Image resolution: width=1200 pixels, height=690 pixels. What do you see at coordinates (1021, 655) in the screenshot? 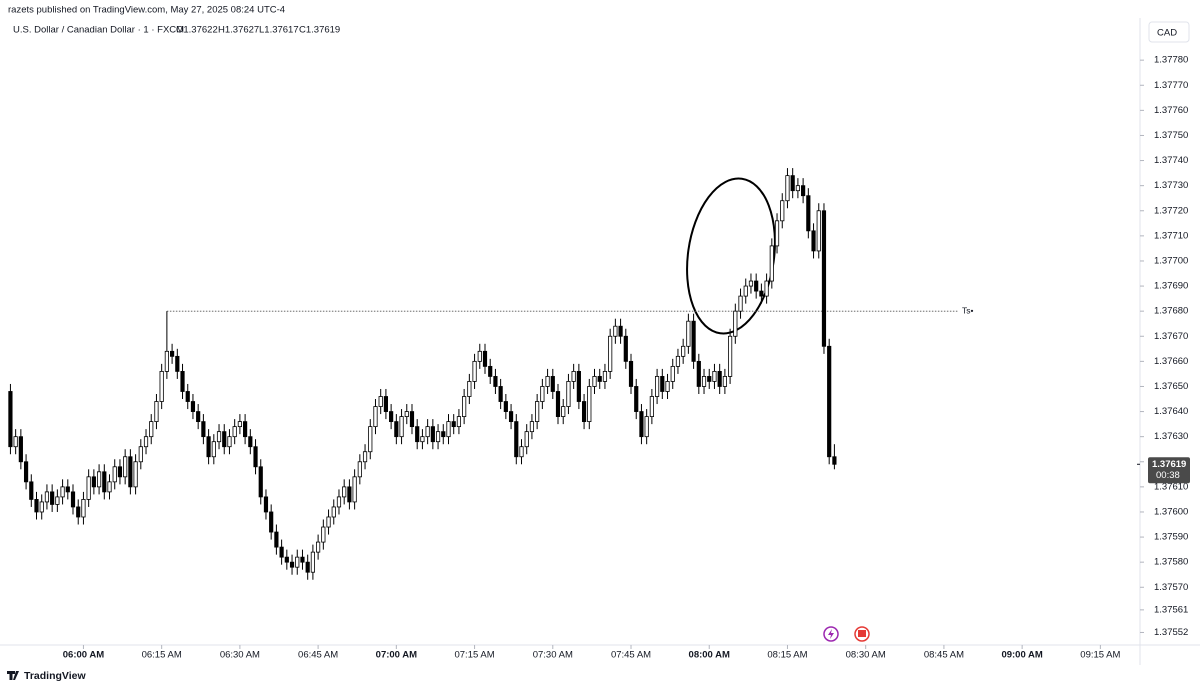
I see `x-tick-label: 09:00 AM` at bounding box center [1021, 655].